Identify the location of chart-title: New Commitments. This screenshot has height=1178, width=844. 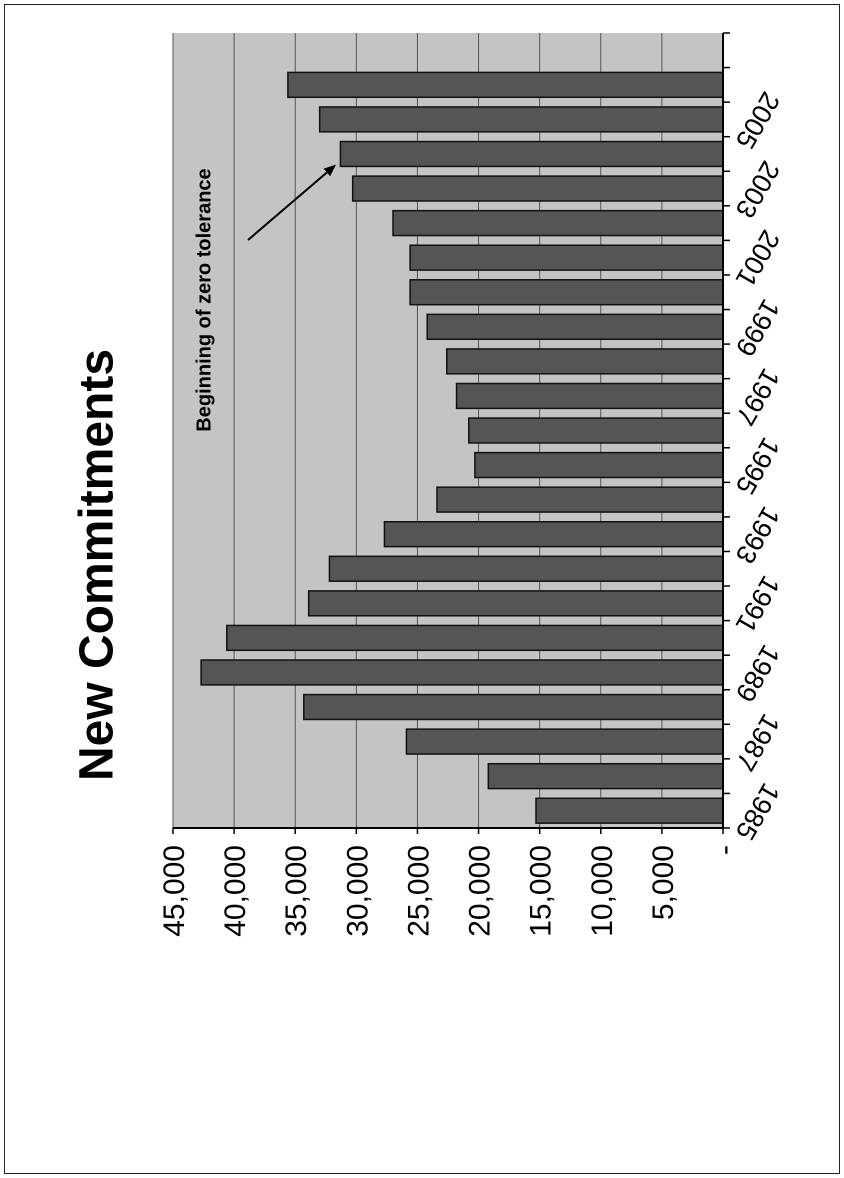
(97, 565).